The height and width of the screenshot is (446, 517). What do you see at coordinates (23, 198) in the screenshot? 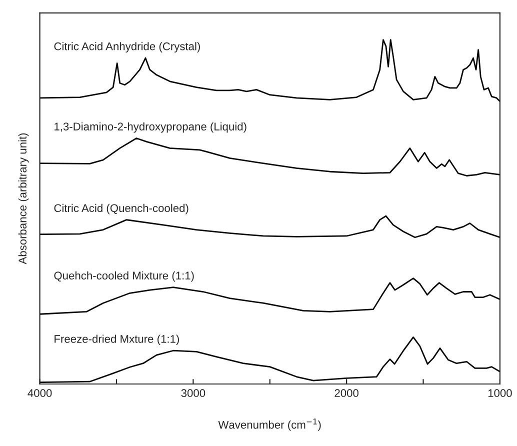
I see `y-axis-title: Absorbance (arbitrary unit)` at bounding box center [23, 198].